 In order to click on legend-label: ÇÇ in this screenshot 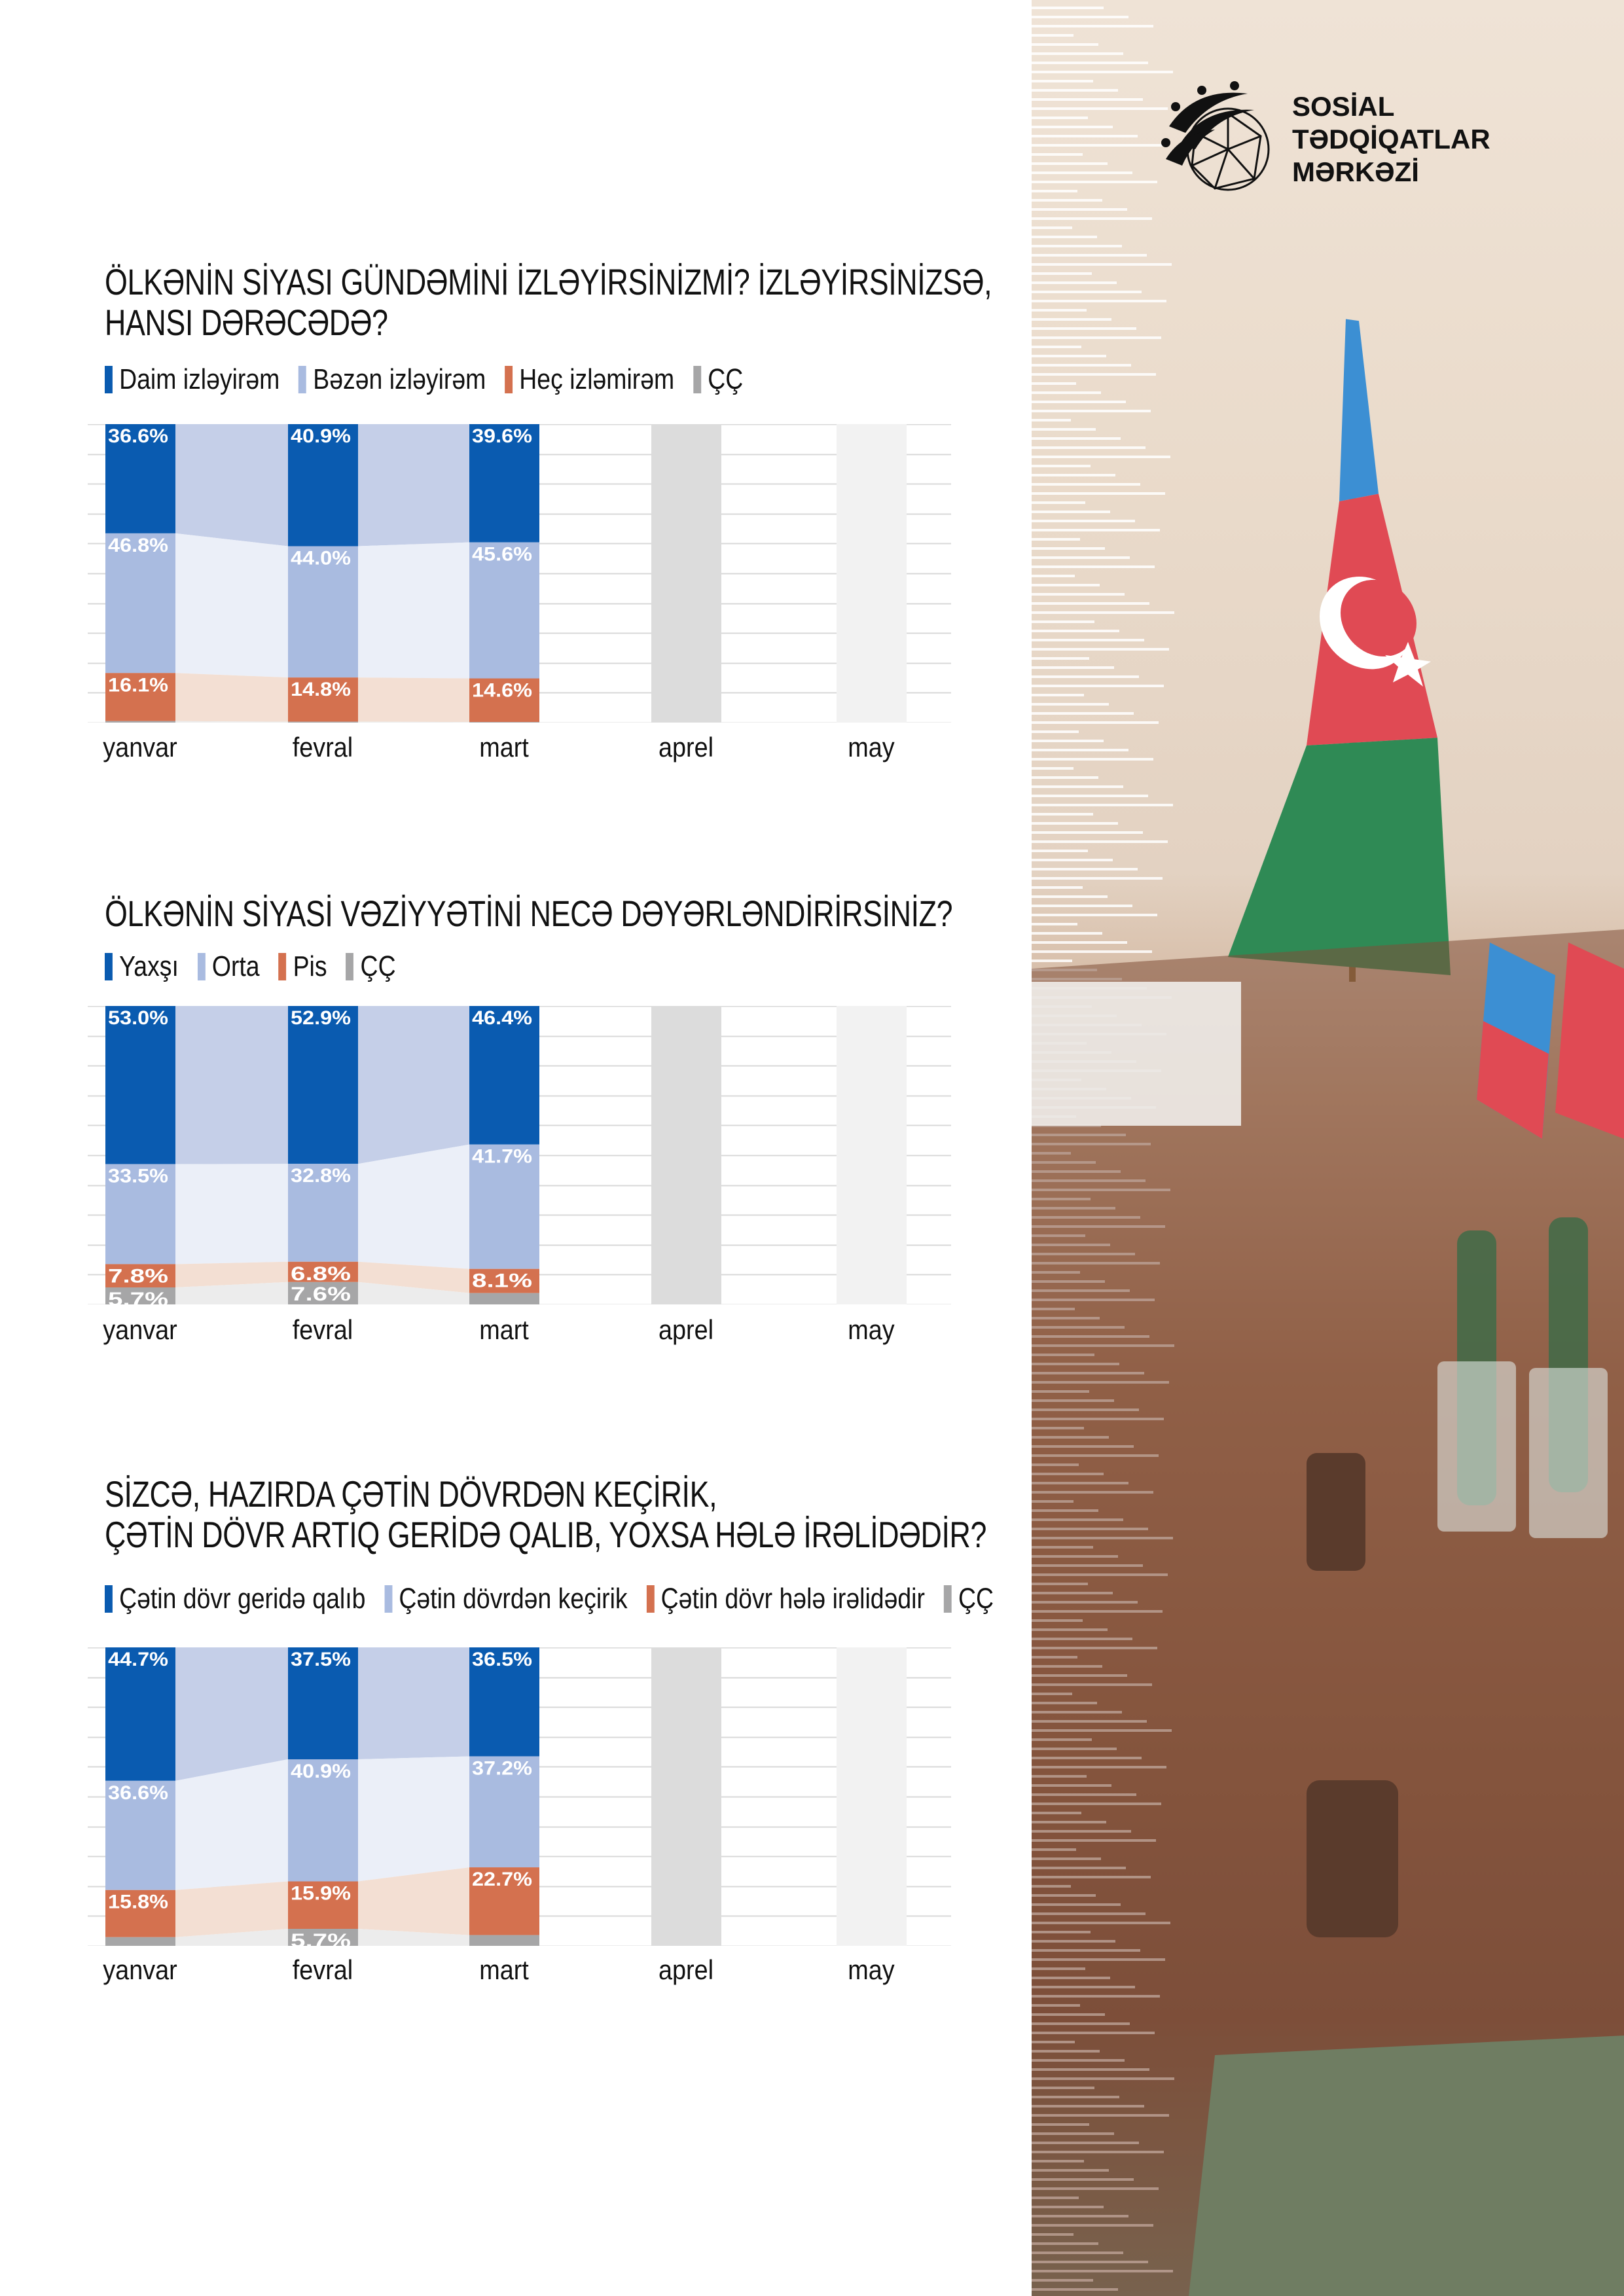, I will do `click(976, 1599)`.